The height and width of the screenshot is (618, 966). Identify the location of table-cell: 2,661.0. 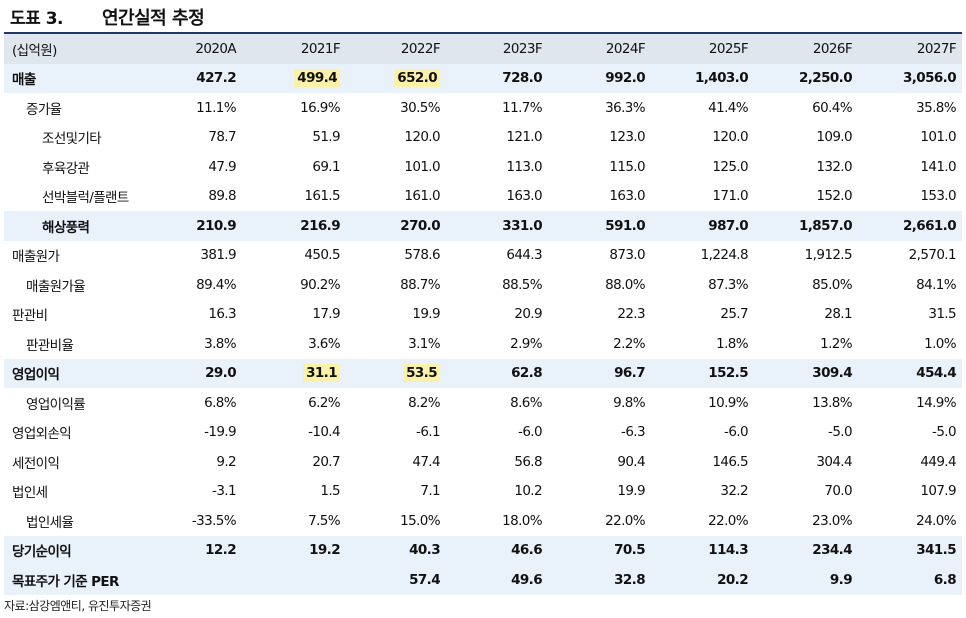
(910, 226).